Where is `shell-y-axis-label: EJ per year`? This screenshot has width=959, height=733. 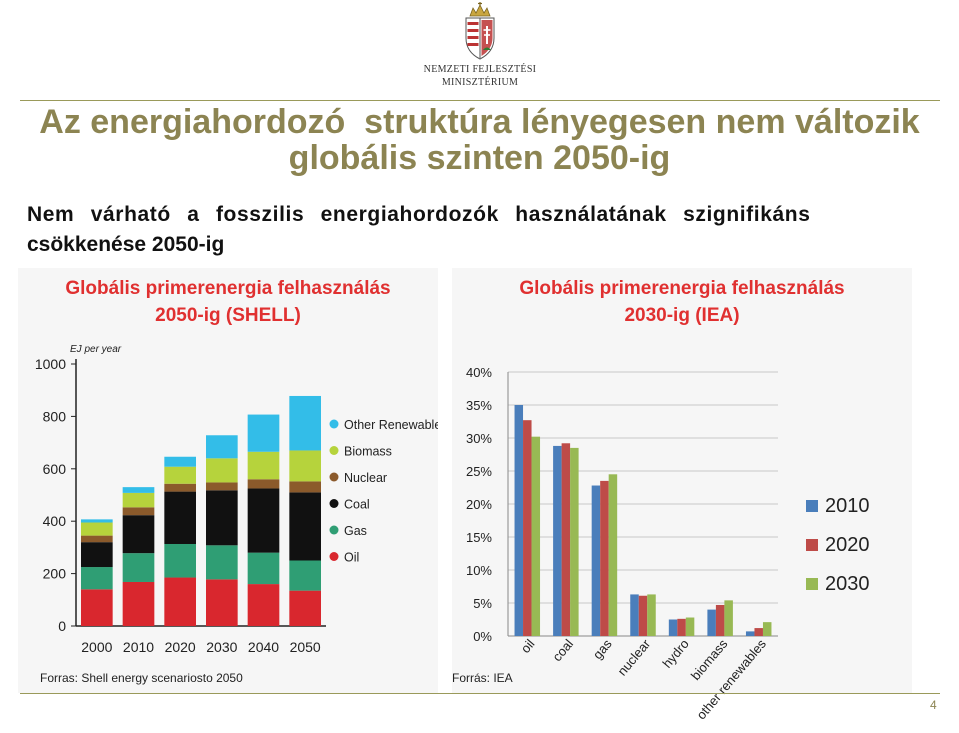 shell-y-axis-label: EJ per year is located at coordinates (96, 349).